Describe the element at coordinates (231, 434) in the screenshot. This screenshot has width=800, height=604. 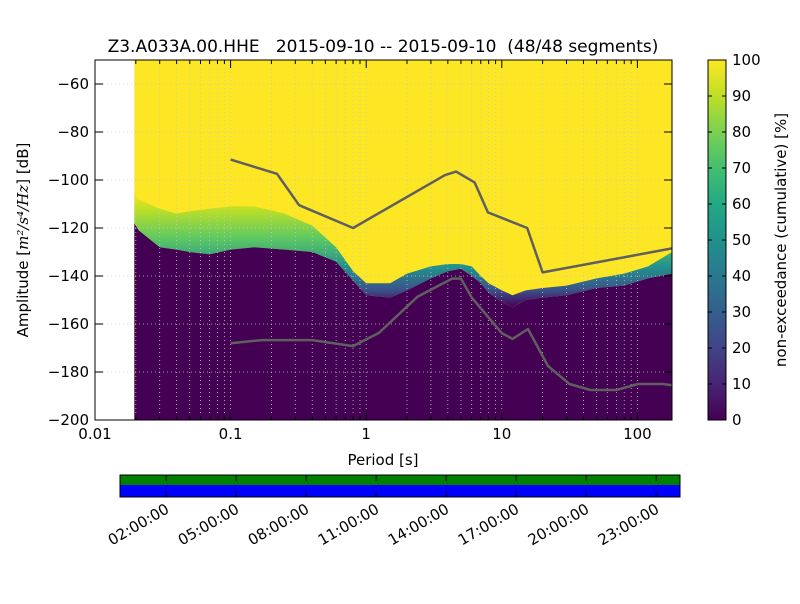
I see `x-tick-label: 0.1` at that location.